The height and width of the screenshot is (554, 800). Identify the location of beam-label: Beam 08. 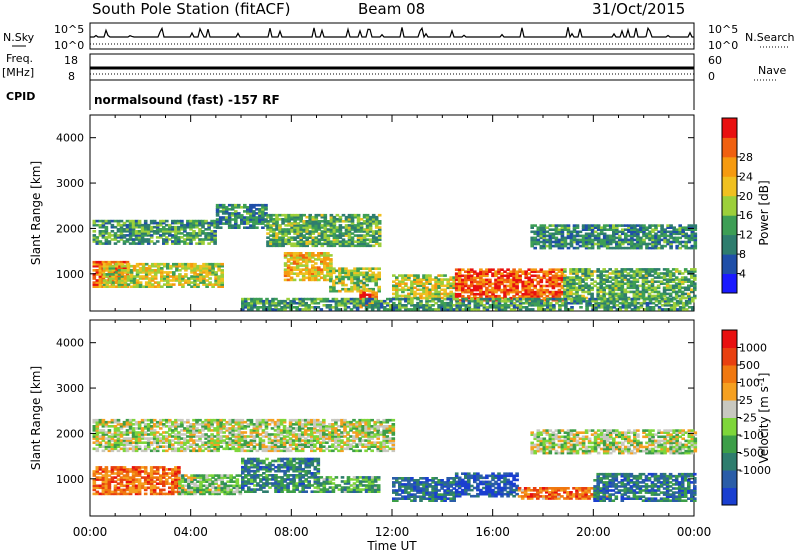
(391, 9).